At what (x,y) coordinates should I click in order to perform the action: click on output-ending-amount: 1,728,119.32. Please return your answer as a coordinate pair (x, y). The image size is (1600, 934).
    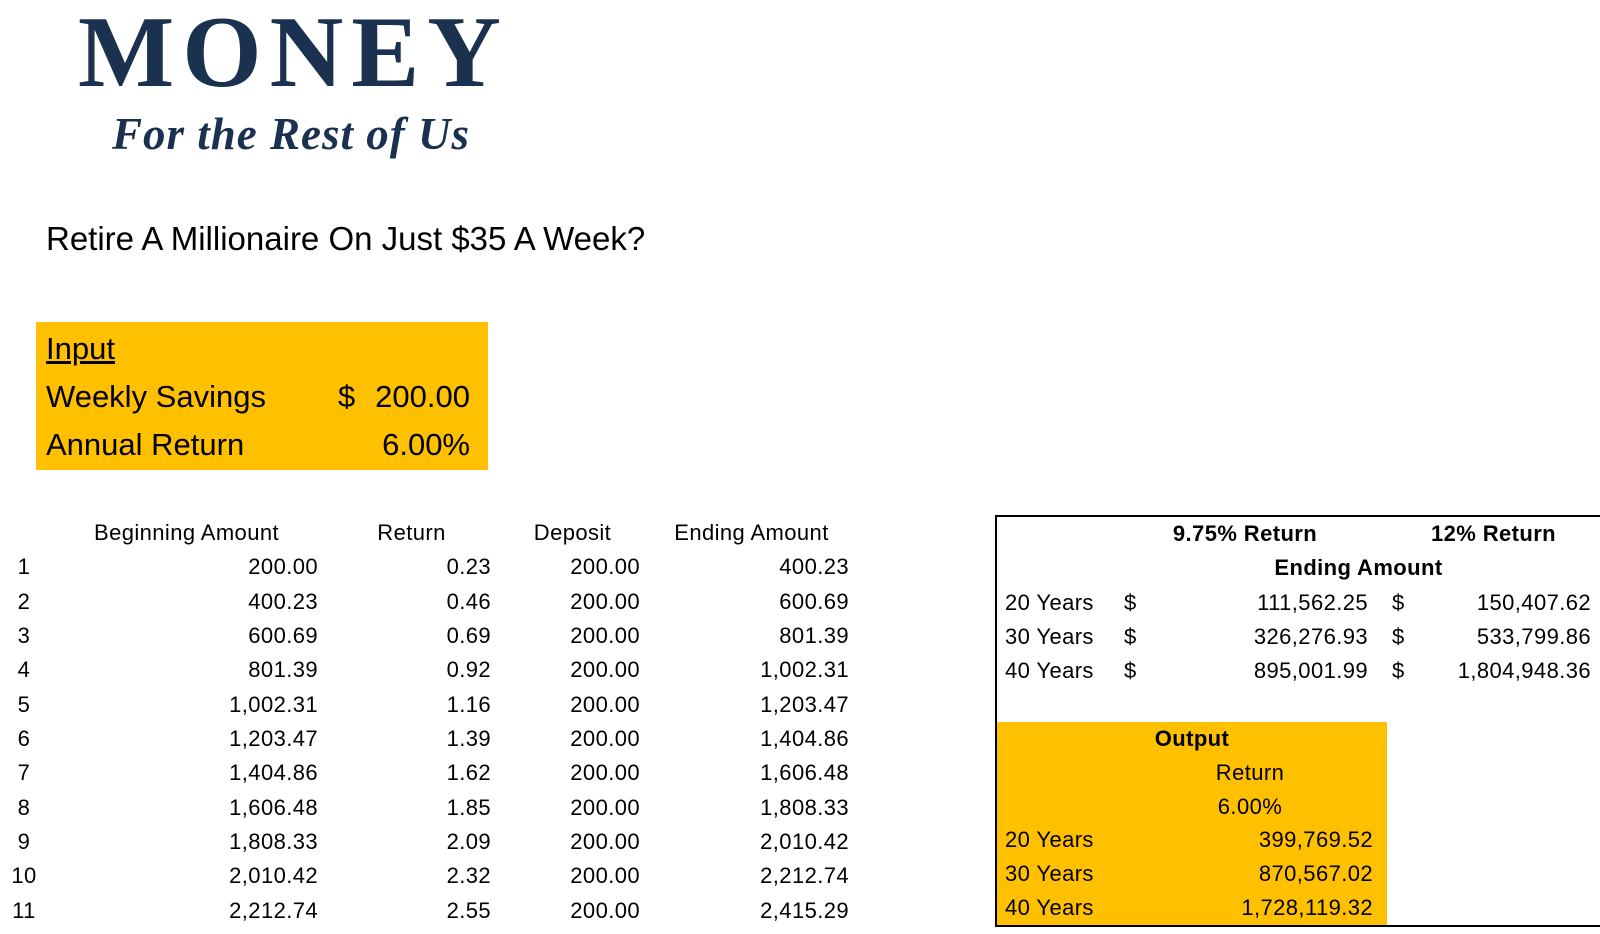
    Looking at the image, I should click on (1307, 907).